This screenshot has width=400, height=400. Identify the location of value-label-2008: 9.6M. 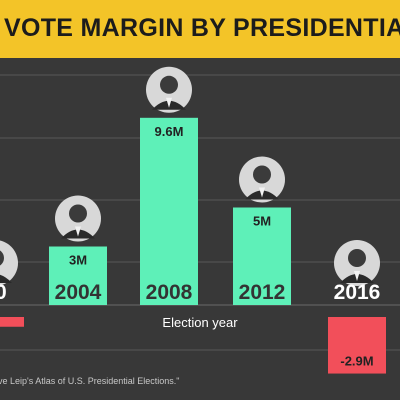
(169, 131).